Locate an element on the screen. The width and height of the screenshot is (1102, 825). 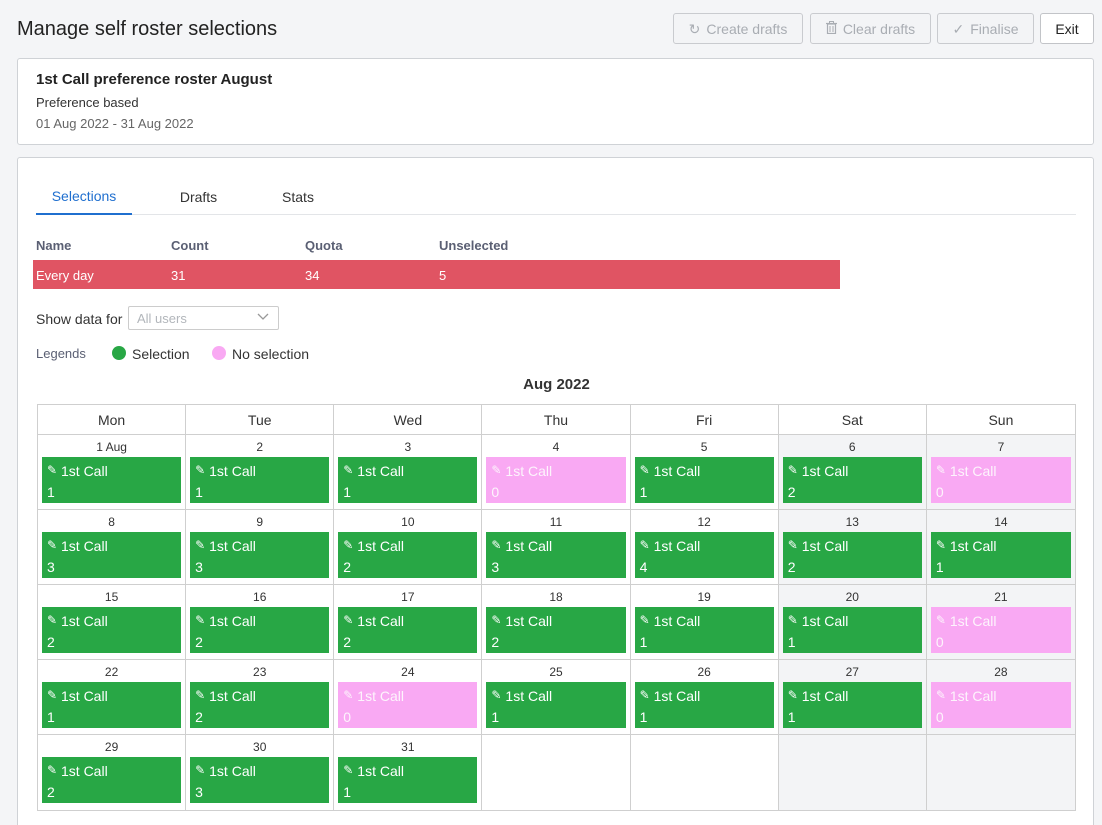
create-drafts-button: ↻ Create drafts is located at coordinates (738, 28).